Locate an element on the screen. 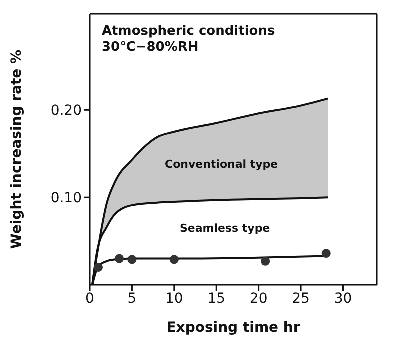 The width and height of the screenshot is (400, 350). series-label: Conventional type is located at coordinates (221, 164).